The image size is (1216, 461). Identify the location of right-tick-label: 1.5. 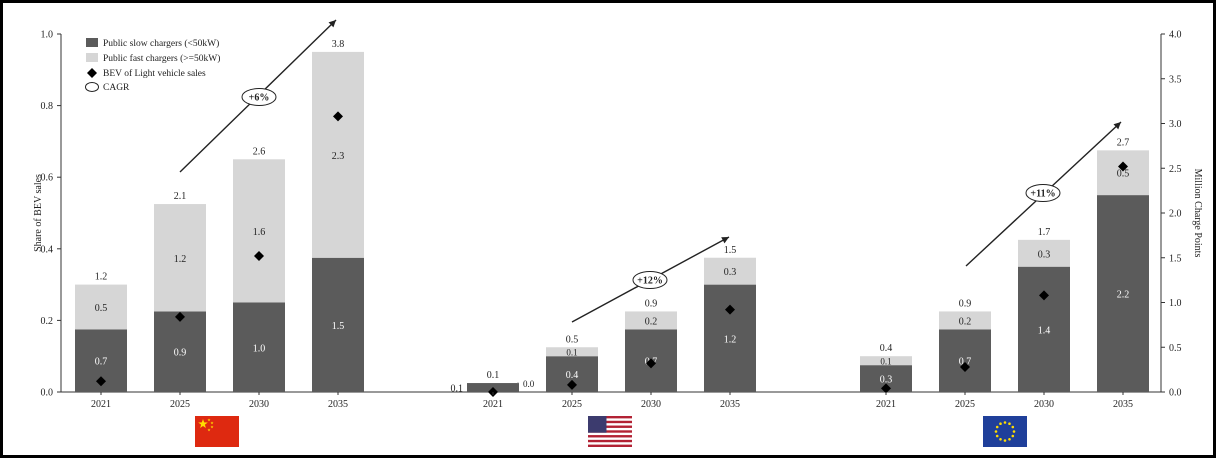
(1175, 258).